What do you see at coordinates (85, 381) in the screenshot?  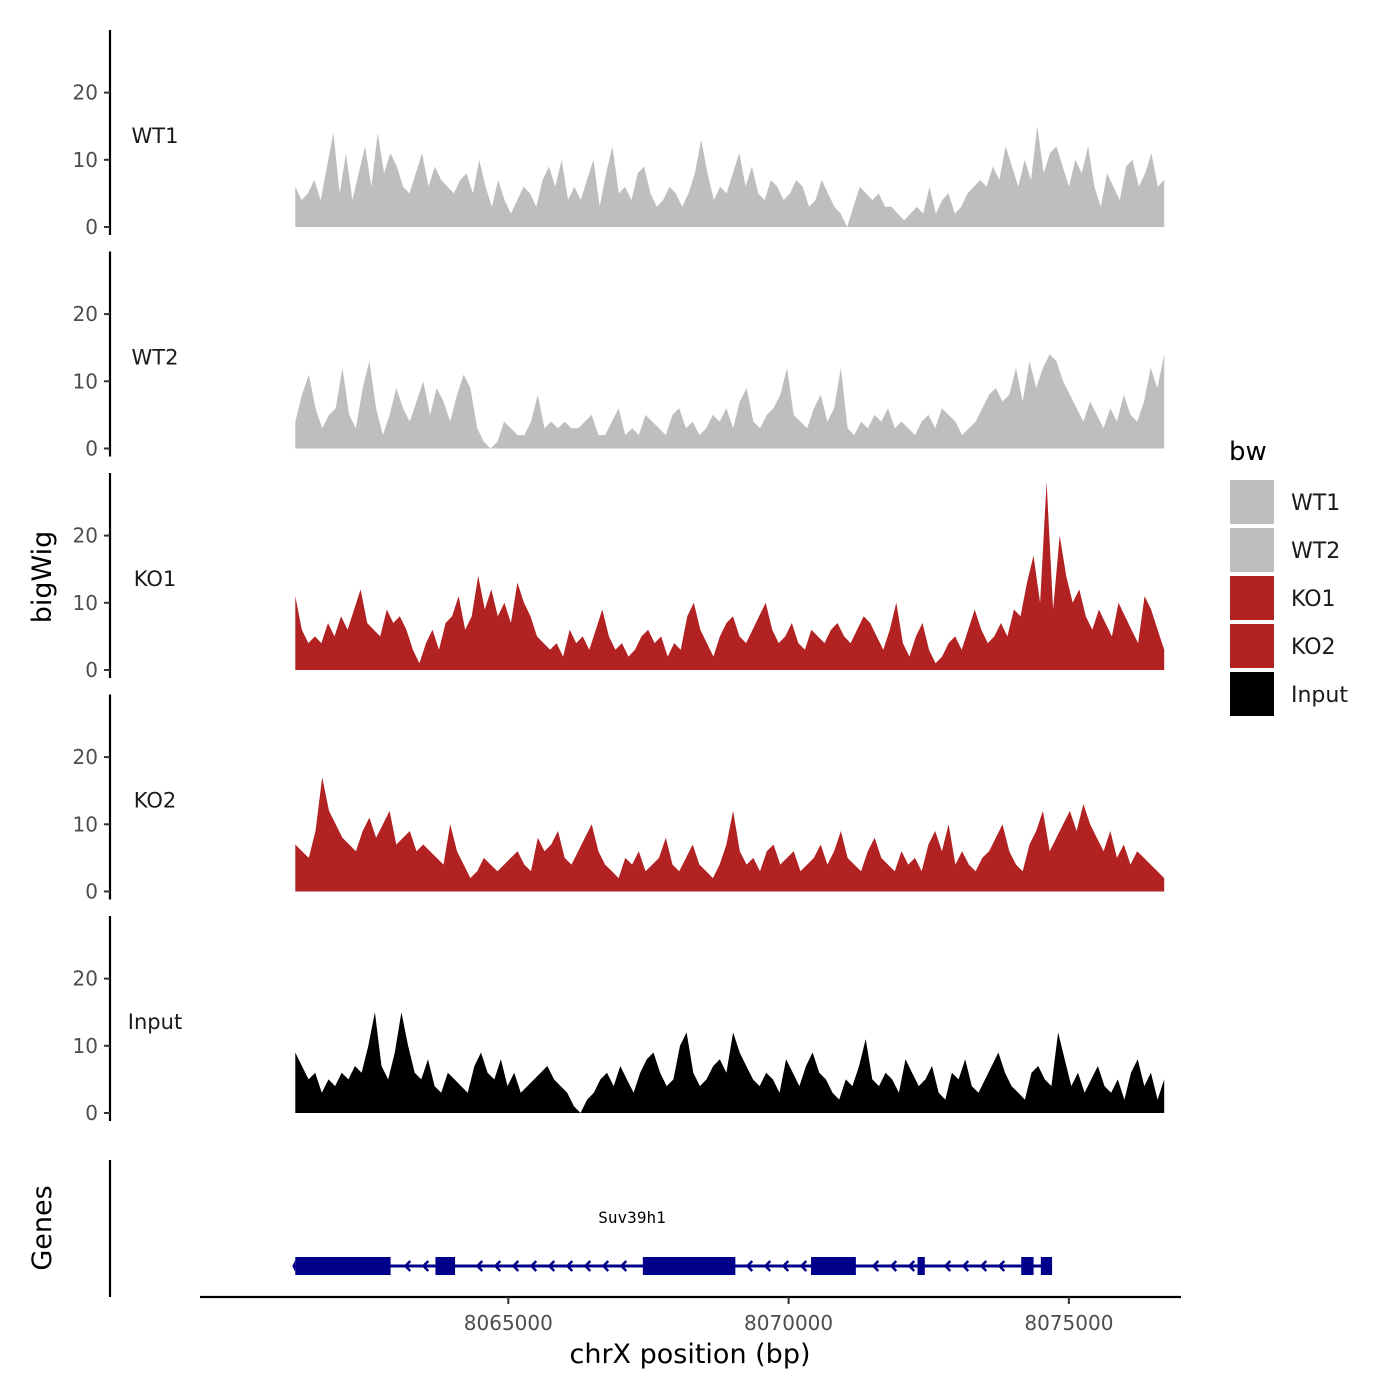 I see `y-tick-label-wt2-10: 10` at bounding box center [85, 381].